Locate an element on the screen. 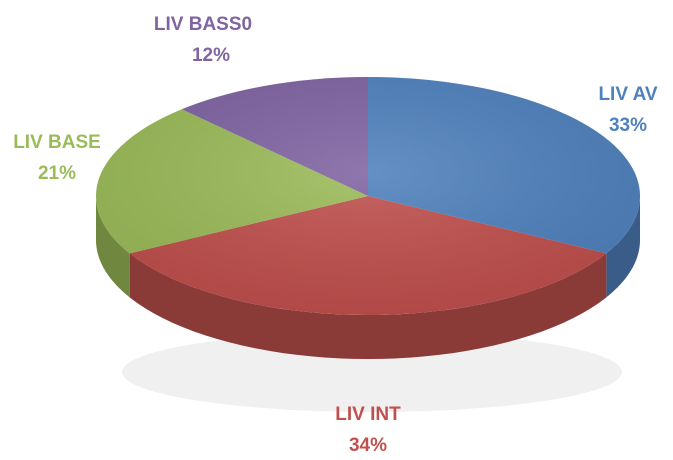 The height and width of the screenshot is (460, 673). value-label: 33% is located at coordinates (628, 125).